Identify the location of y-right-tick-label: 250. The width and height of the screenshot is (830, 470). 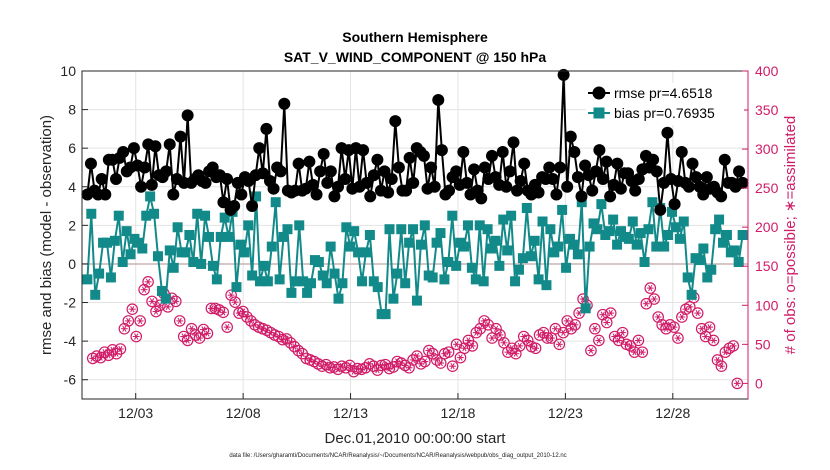
(767, 188).